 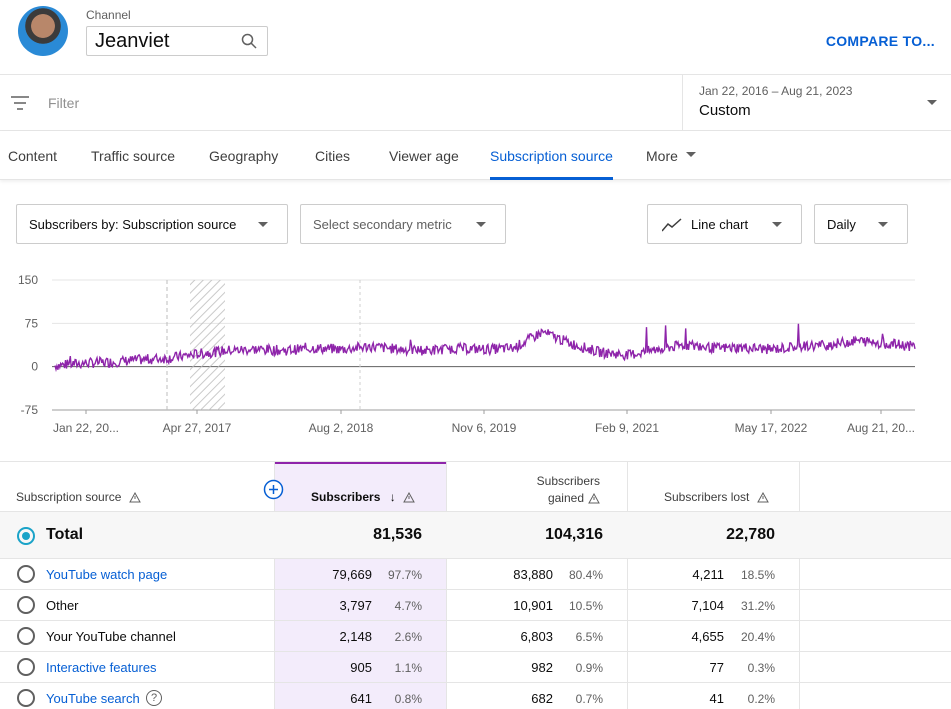 I want to click on row-label: YouTube watch page, so click(x=107, y=574).